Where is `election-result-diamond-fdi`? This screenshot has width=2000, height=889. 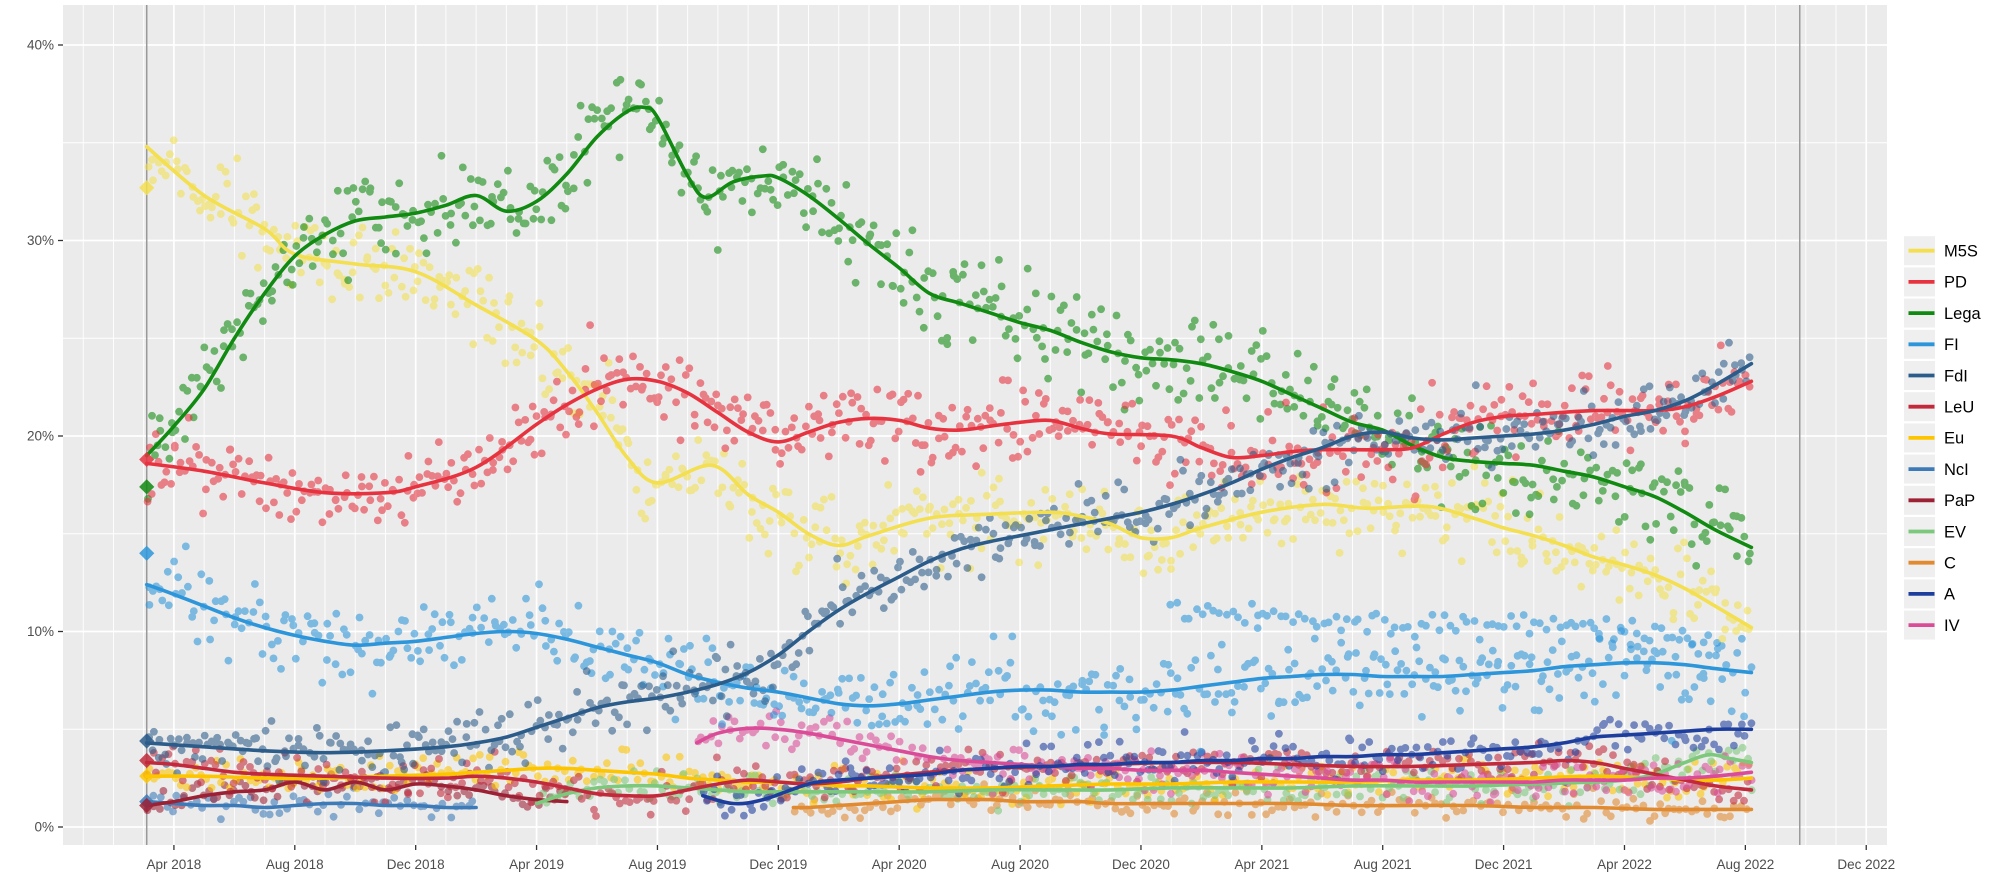
election-result-diamond-fdi is located at coordinates (147, 741).